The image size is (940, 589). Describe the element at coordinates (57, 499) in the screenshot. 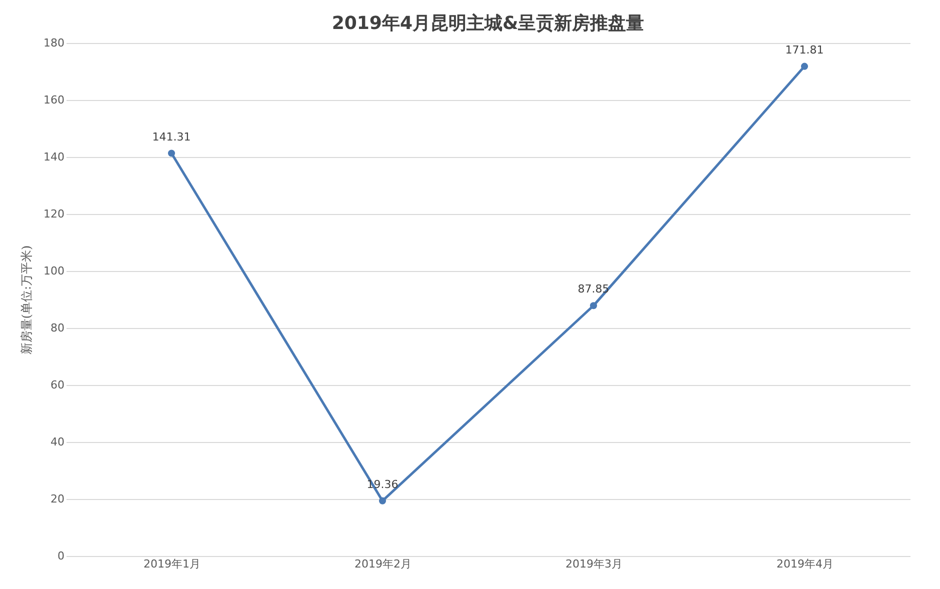

I see `y-tick-label: 20` at that location.